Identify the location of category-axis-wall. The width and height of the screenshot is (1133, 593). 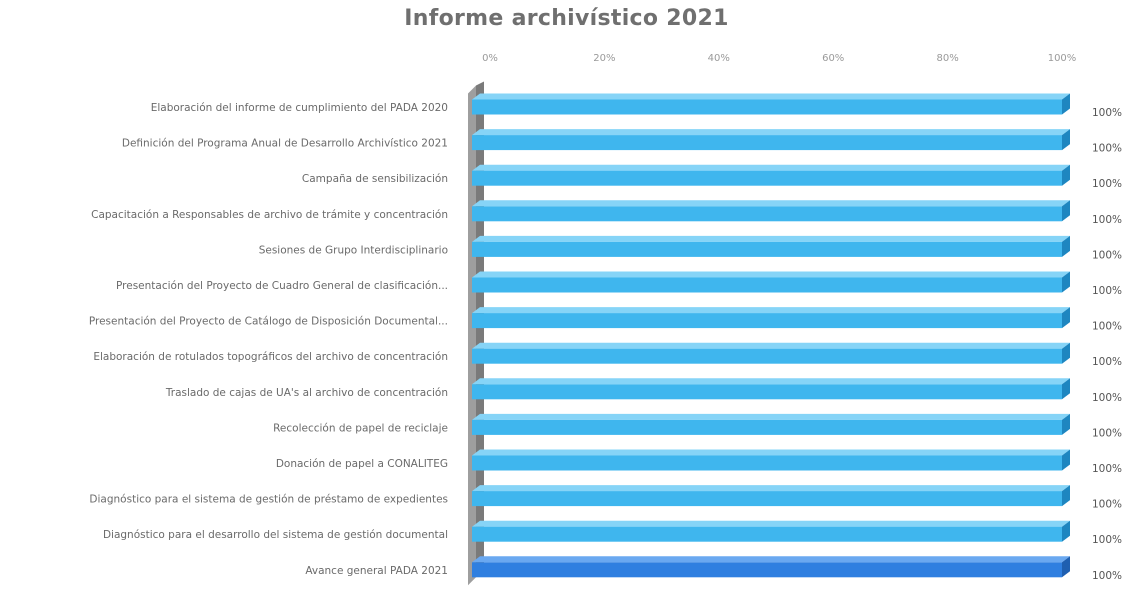
(476, 333).